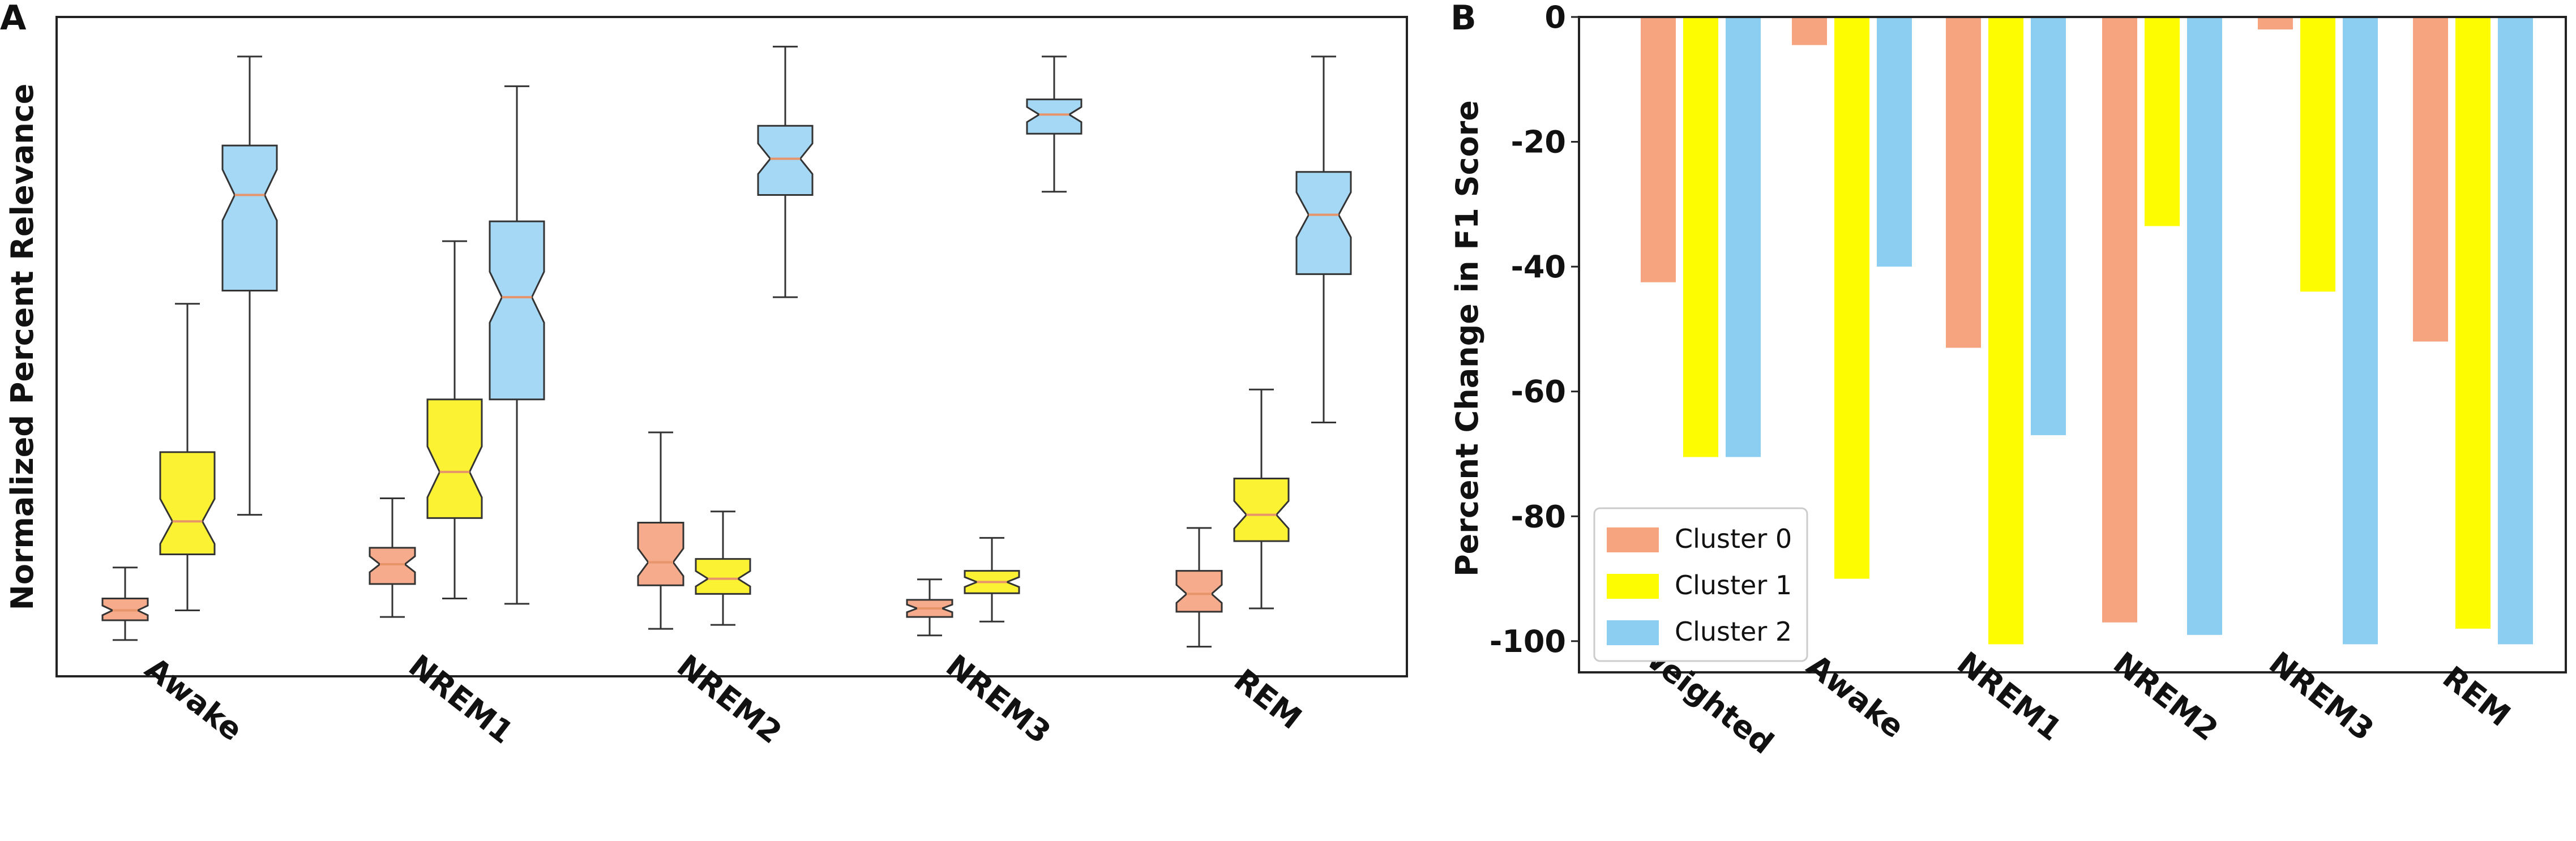 This screenshot has height=841, width=2576. I want to click on panel-a-x-tick-labels: Awake NREM1 NREM2 NREM3 REM, so click(723, 698).